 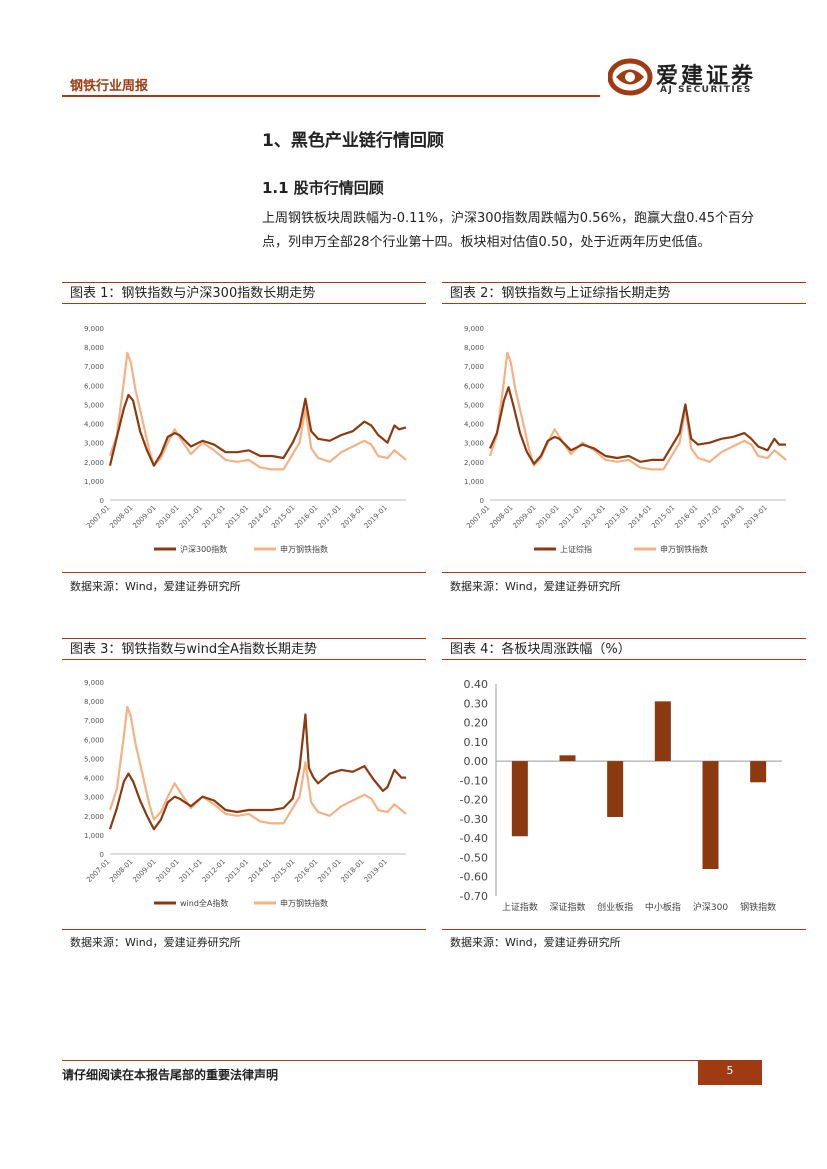 I want to click on subsection-title: 1.1 股市行情回顾, so click(x=323, y=188).